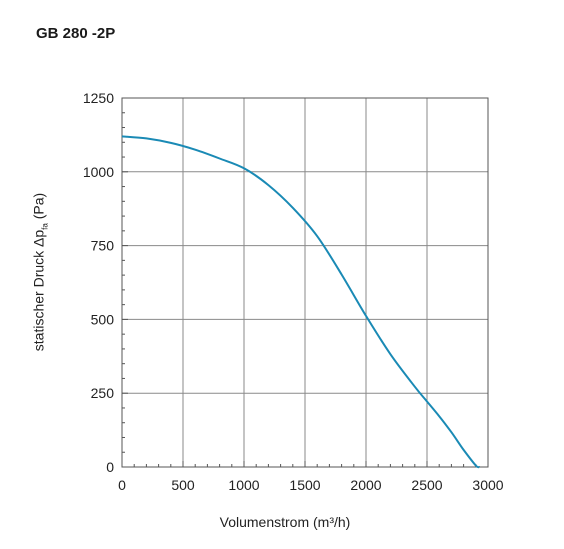  Describe the element at coordinates (76, 33) in the screenshot. I see `chart-title: GB 280 -2P` at that location.